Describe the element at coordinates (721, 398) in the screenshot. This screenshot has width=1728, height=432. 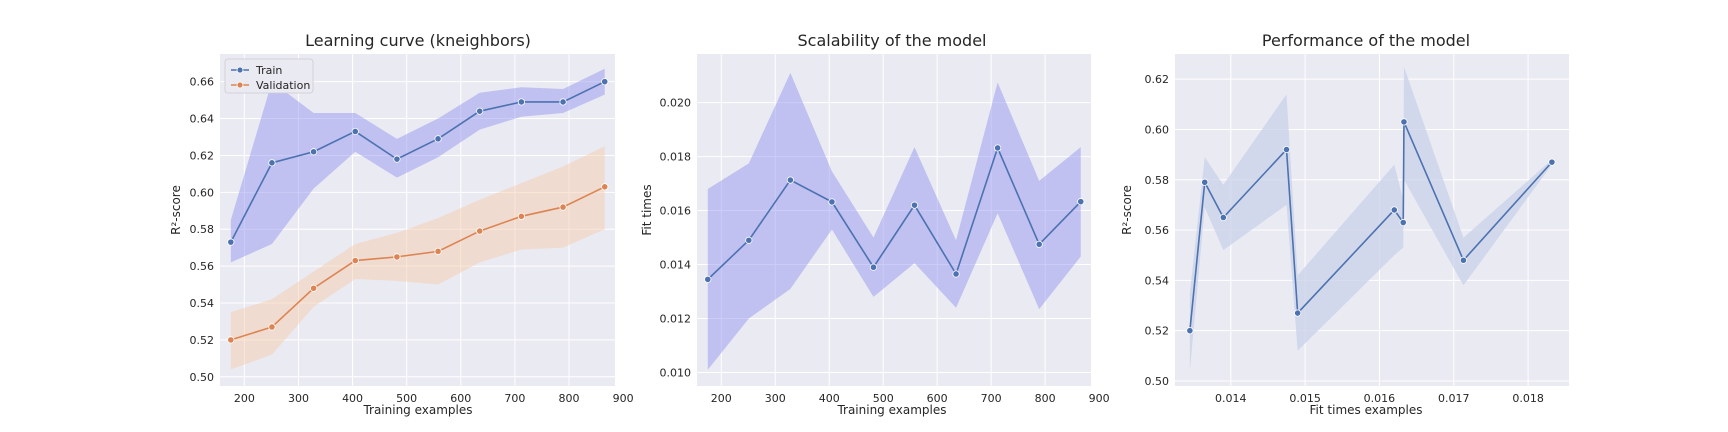
I see `scalability-x-tick-label: 200` at that location.